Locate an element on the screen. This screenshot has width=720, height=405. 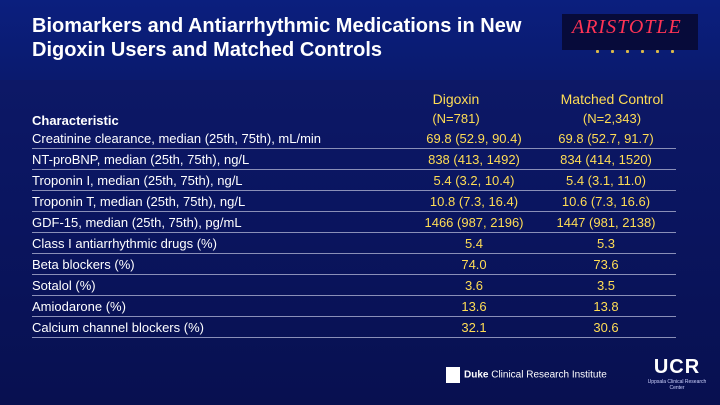
digoxin-header-name: Digoxin is located at coordinates (456, 99).